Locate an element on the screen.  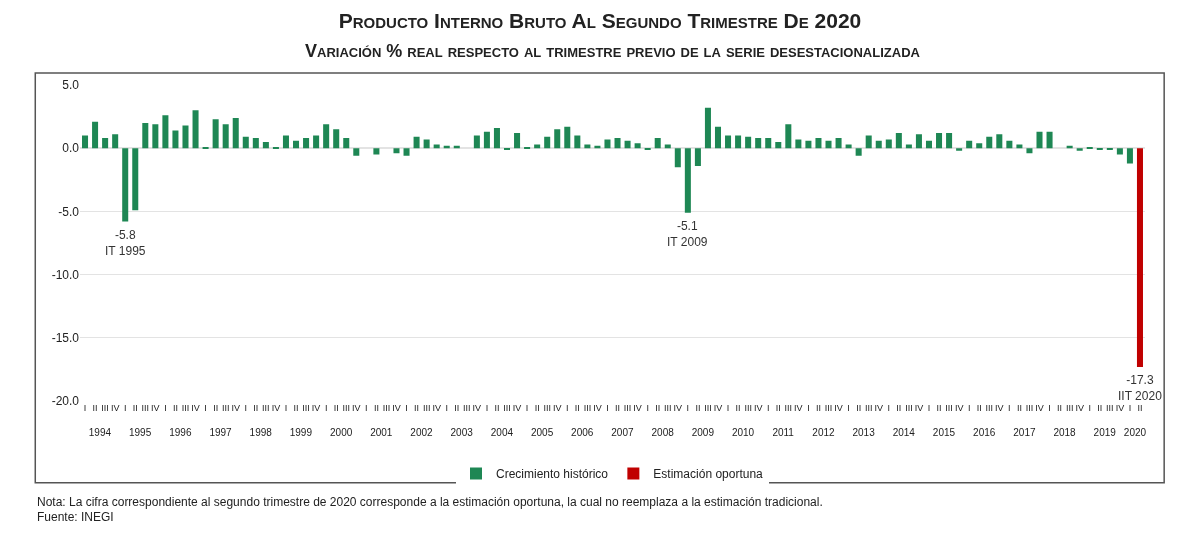
x2-tick-label: 2007 is located at coordinates (622, 432).